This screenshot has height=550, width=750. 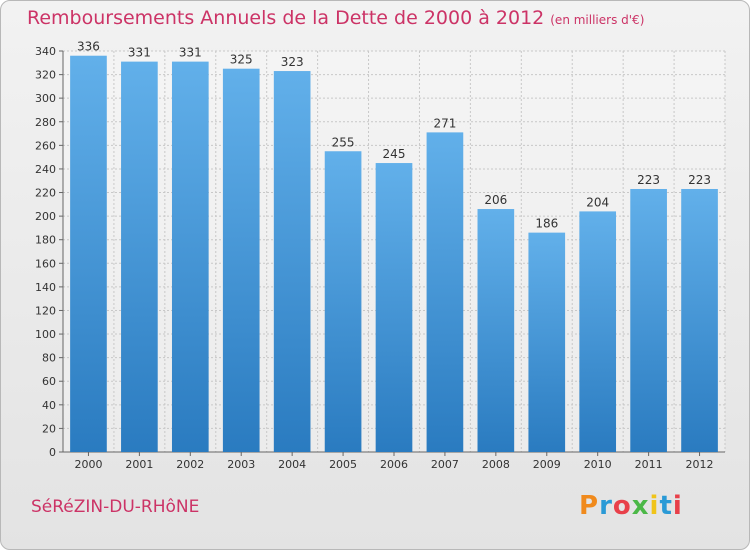 What do you see at coordinates (598, 464) in the screenshot?
I see `x-tick-label: 2010` at bounding box center [598, 464].